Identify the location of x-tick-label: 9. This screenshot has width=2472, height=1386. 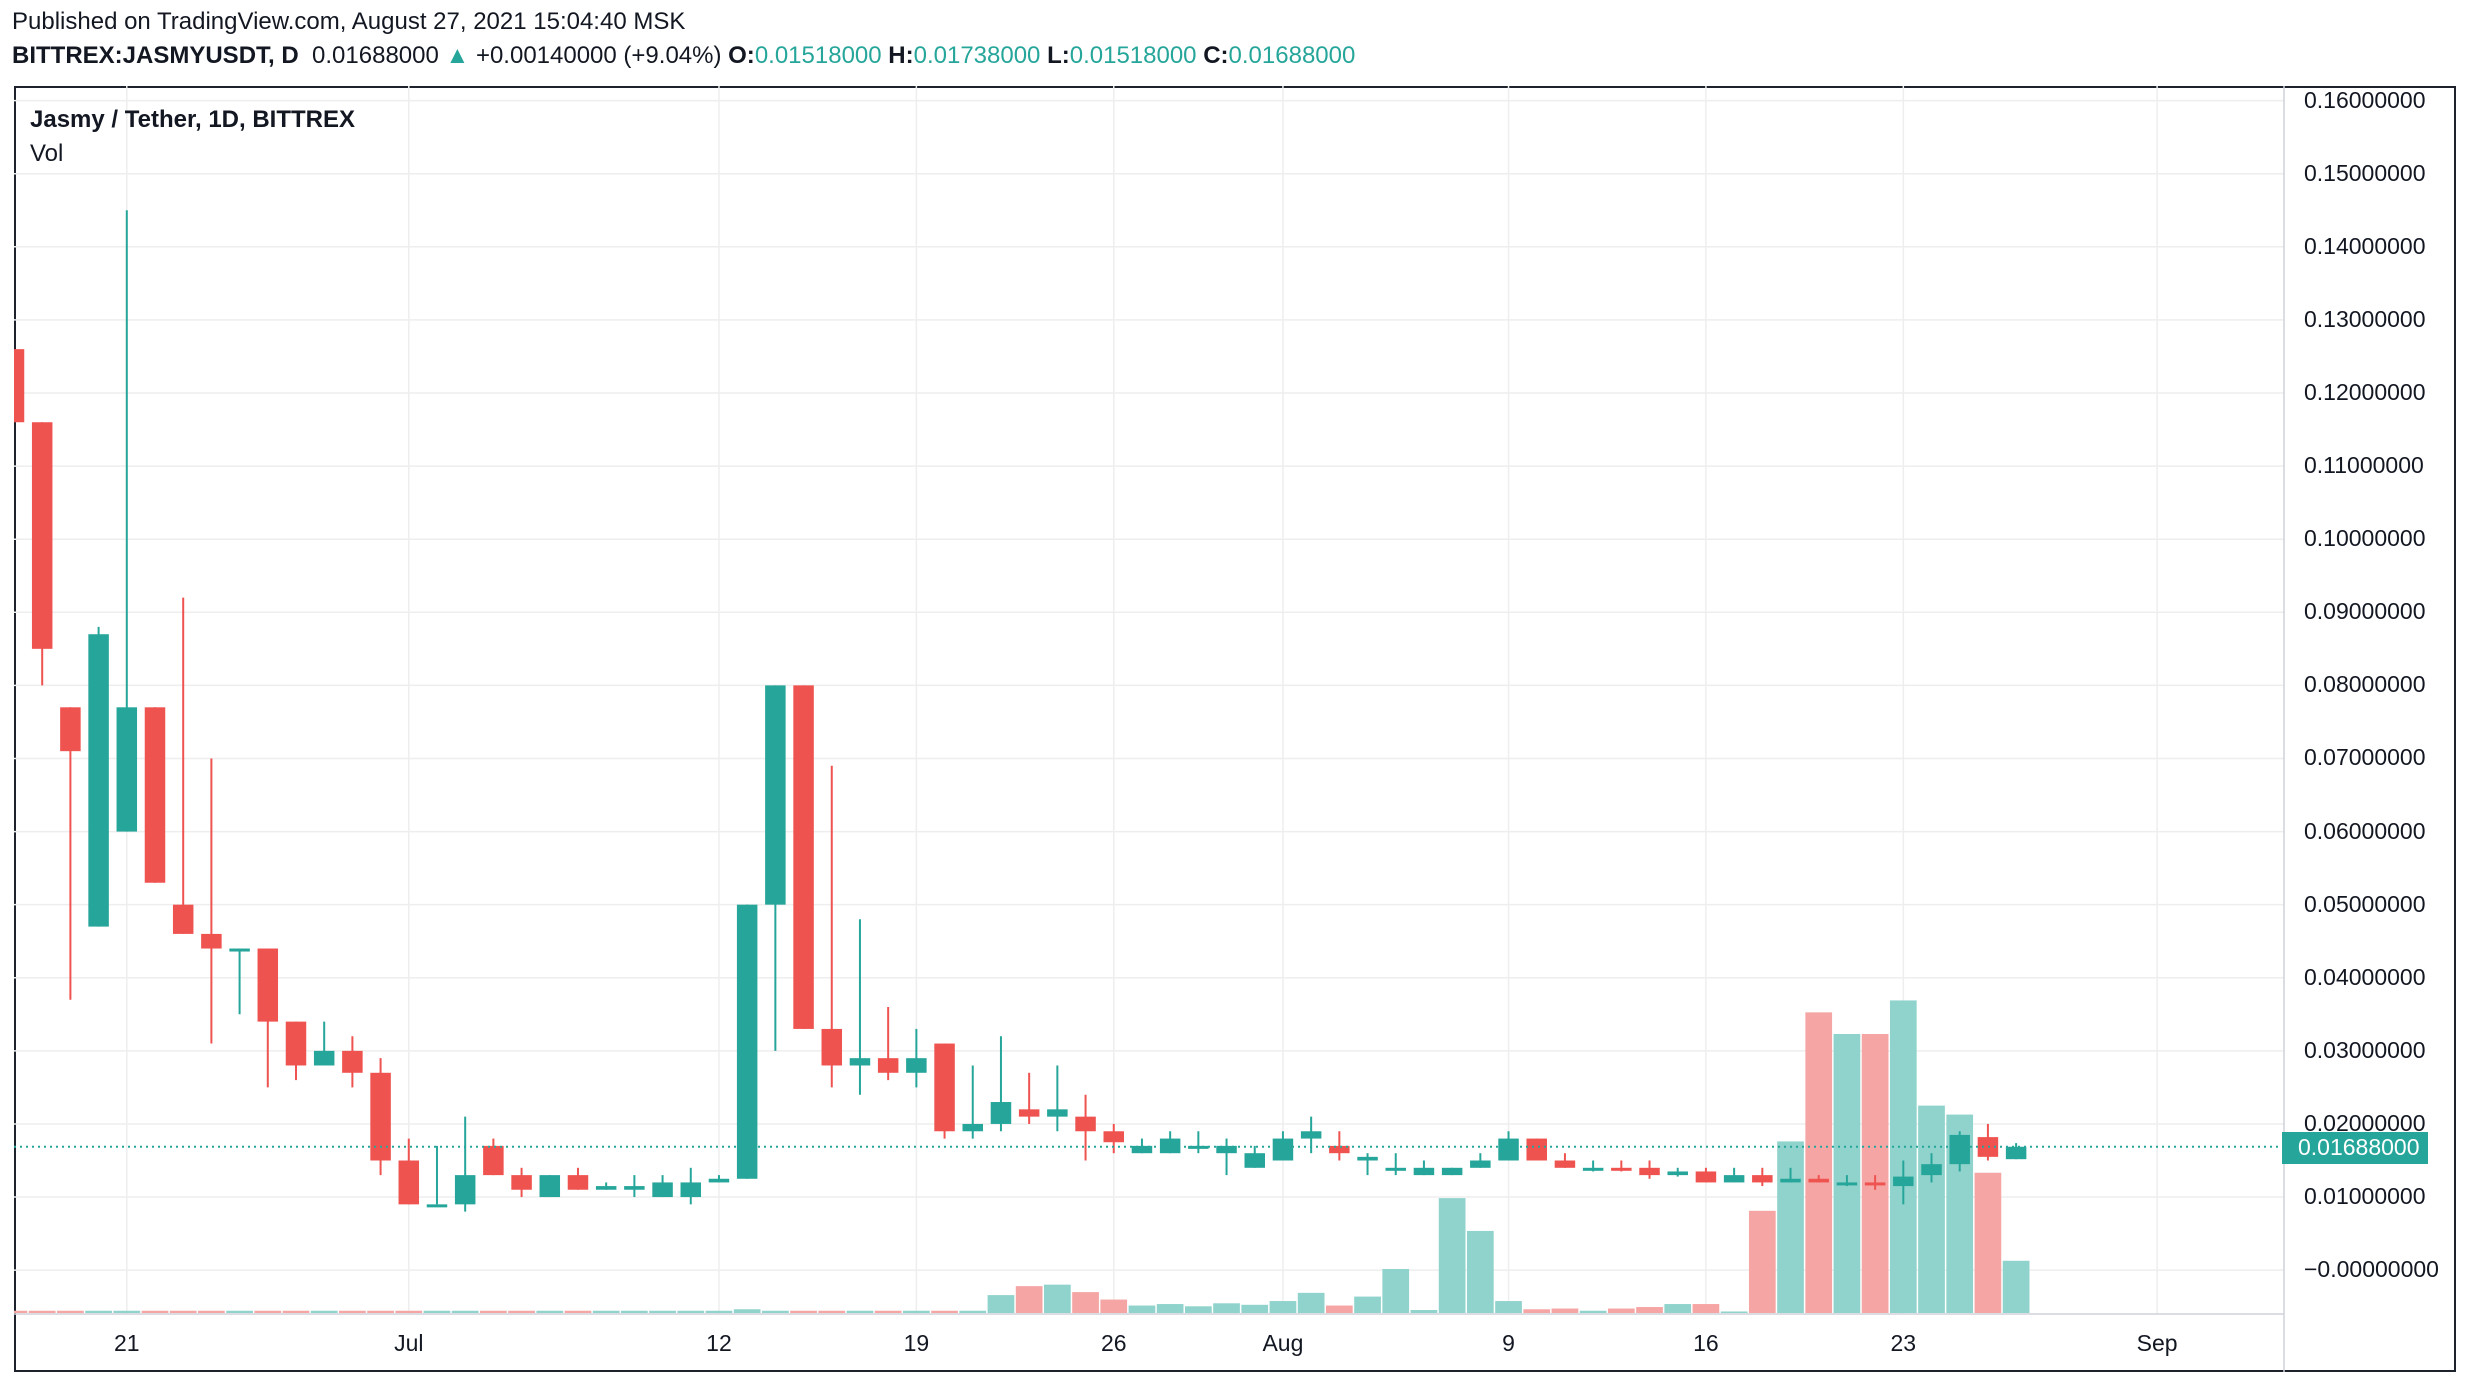
(1508, 1343).